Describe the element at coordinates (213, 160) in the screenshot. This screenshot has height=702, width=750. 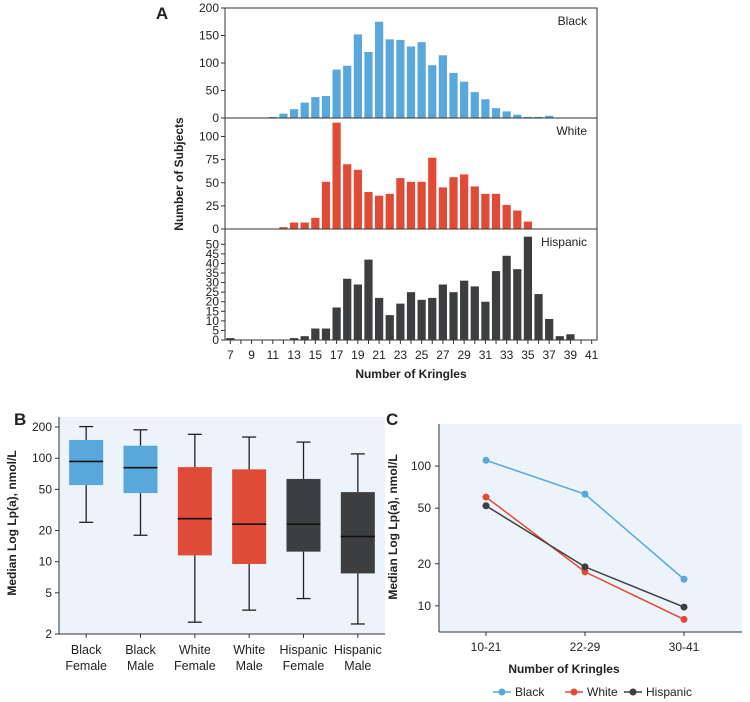
I see `y-tick-label-white: 75` at that location.